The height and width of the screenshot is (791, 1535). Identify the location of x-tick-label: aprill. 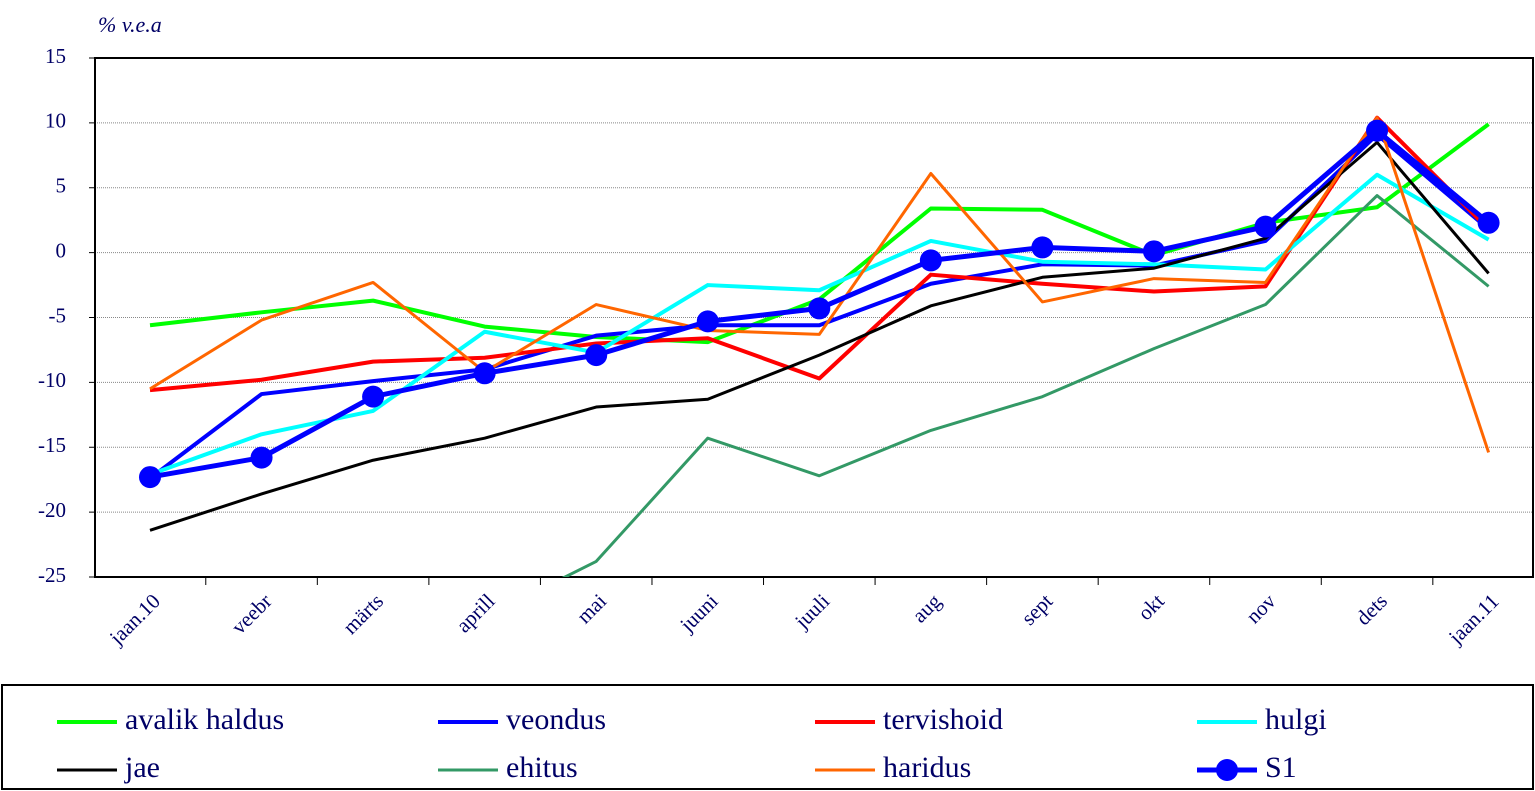
(475, 613).